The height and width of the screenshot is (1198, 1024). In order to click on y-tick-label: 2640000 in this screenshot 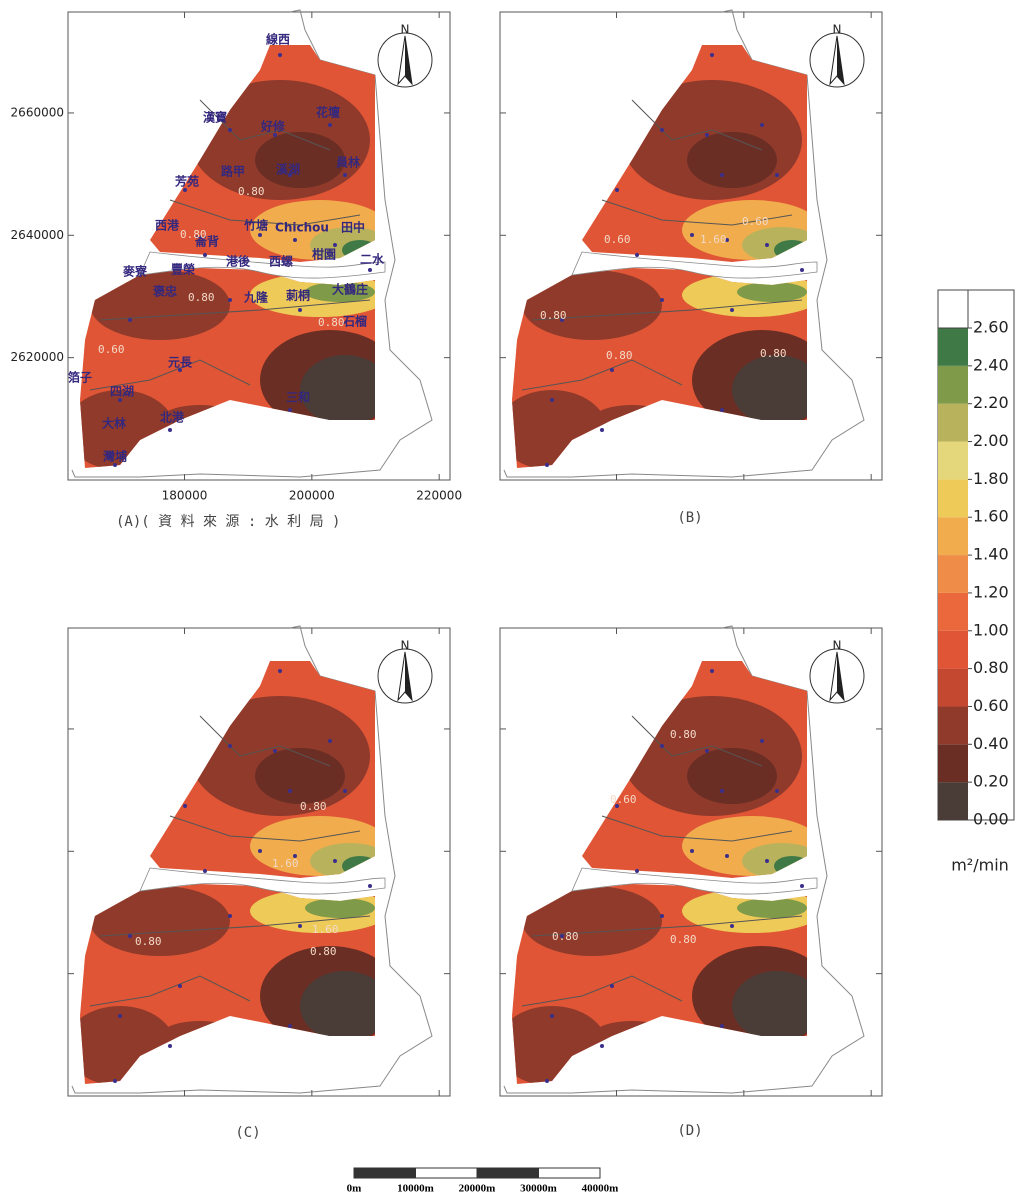, I will do `click(37, 235)`.